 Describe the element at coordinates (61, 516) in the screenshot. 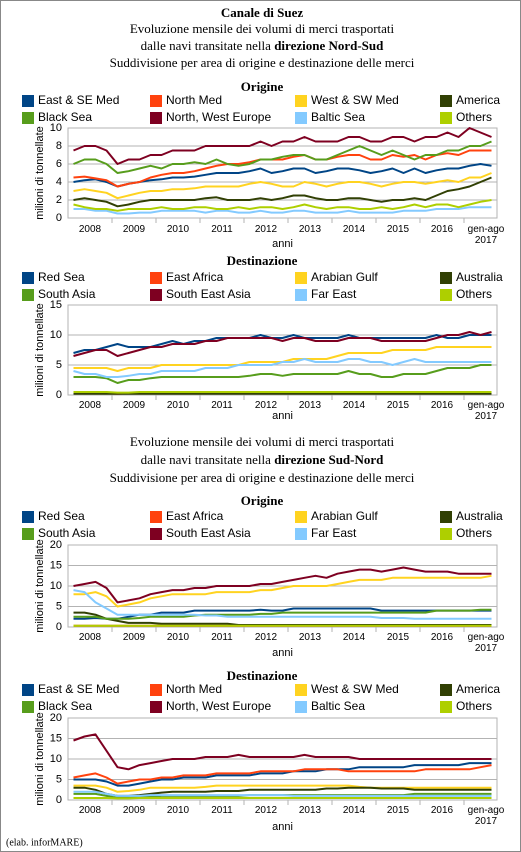

I see `legend-label: Red Sea` at that location.